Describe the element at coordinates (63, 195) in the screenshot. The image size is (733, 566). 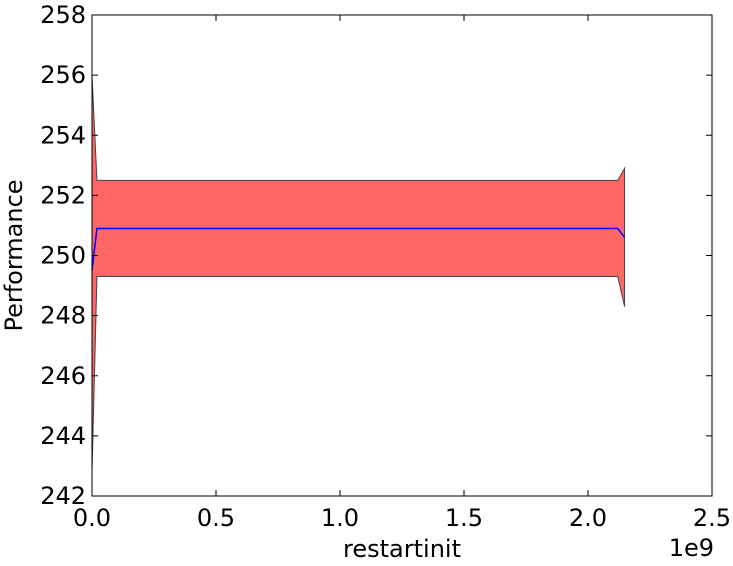
I see `y-tick-label: 252` at that location.